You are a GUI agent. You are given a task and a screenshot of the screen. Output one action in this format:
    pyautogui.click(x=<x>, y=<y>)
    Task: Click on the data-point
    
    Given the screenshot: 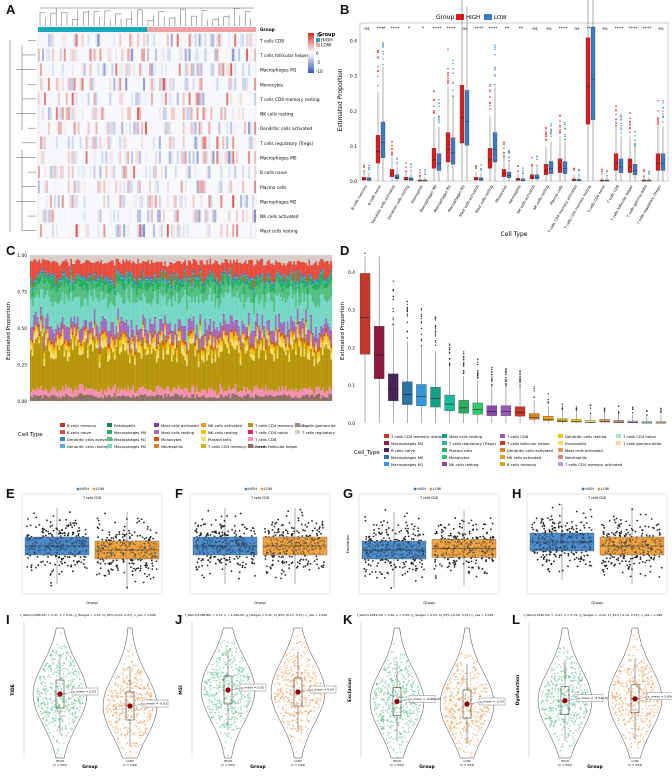 What is the action you would take?
    pyautogui.click(x=76, y=536)
    